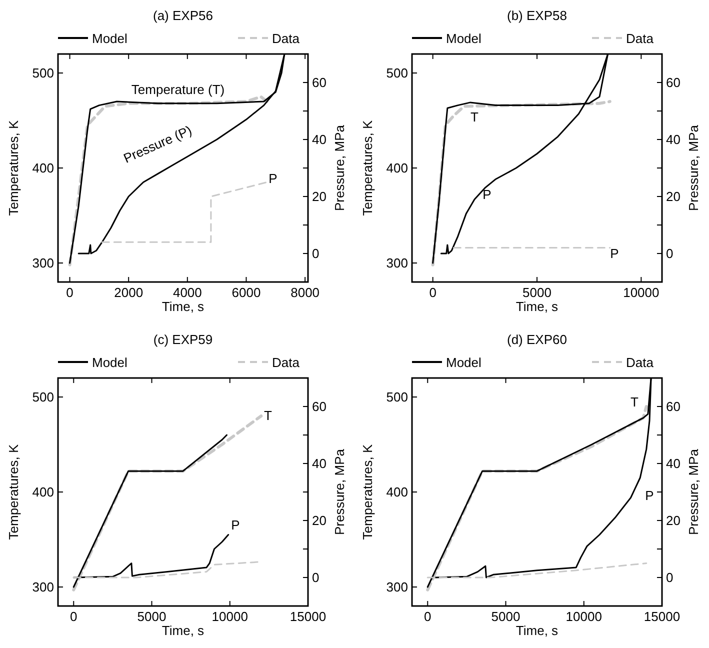 Image resolution: width=709 pixels, height=648 pixels. Describe the element at coordinates (178, 89) in the screenshot. I see `annotation: Temperature (T)` at that location.